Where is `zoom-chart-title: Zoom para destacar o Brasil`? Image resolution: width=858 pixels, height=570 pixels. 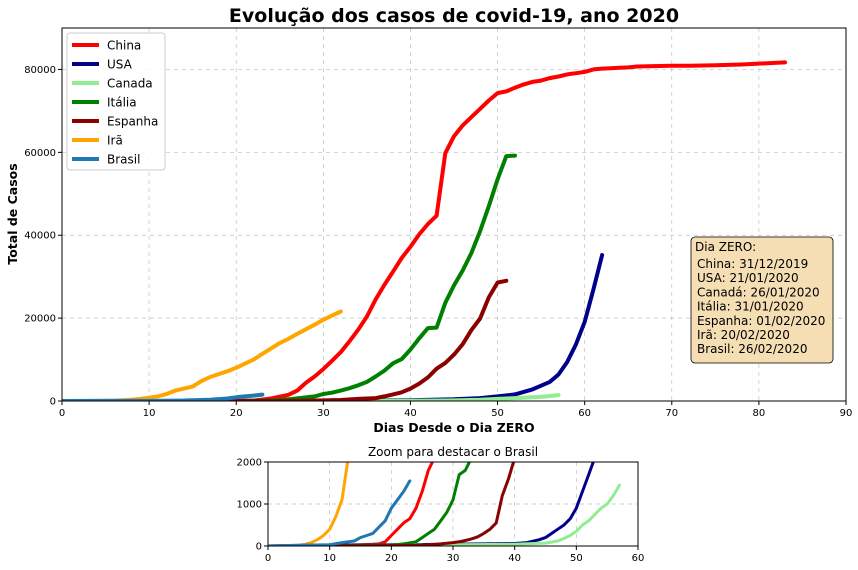
zoom-chart-title: Zoom para destacar o Brasil is located at coordinates (453, 452).